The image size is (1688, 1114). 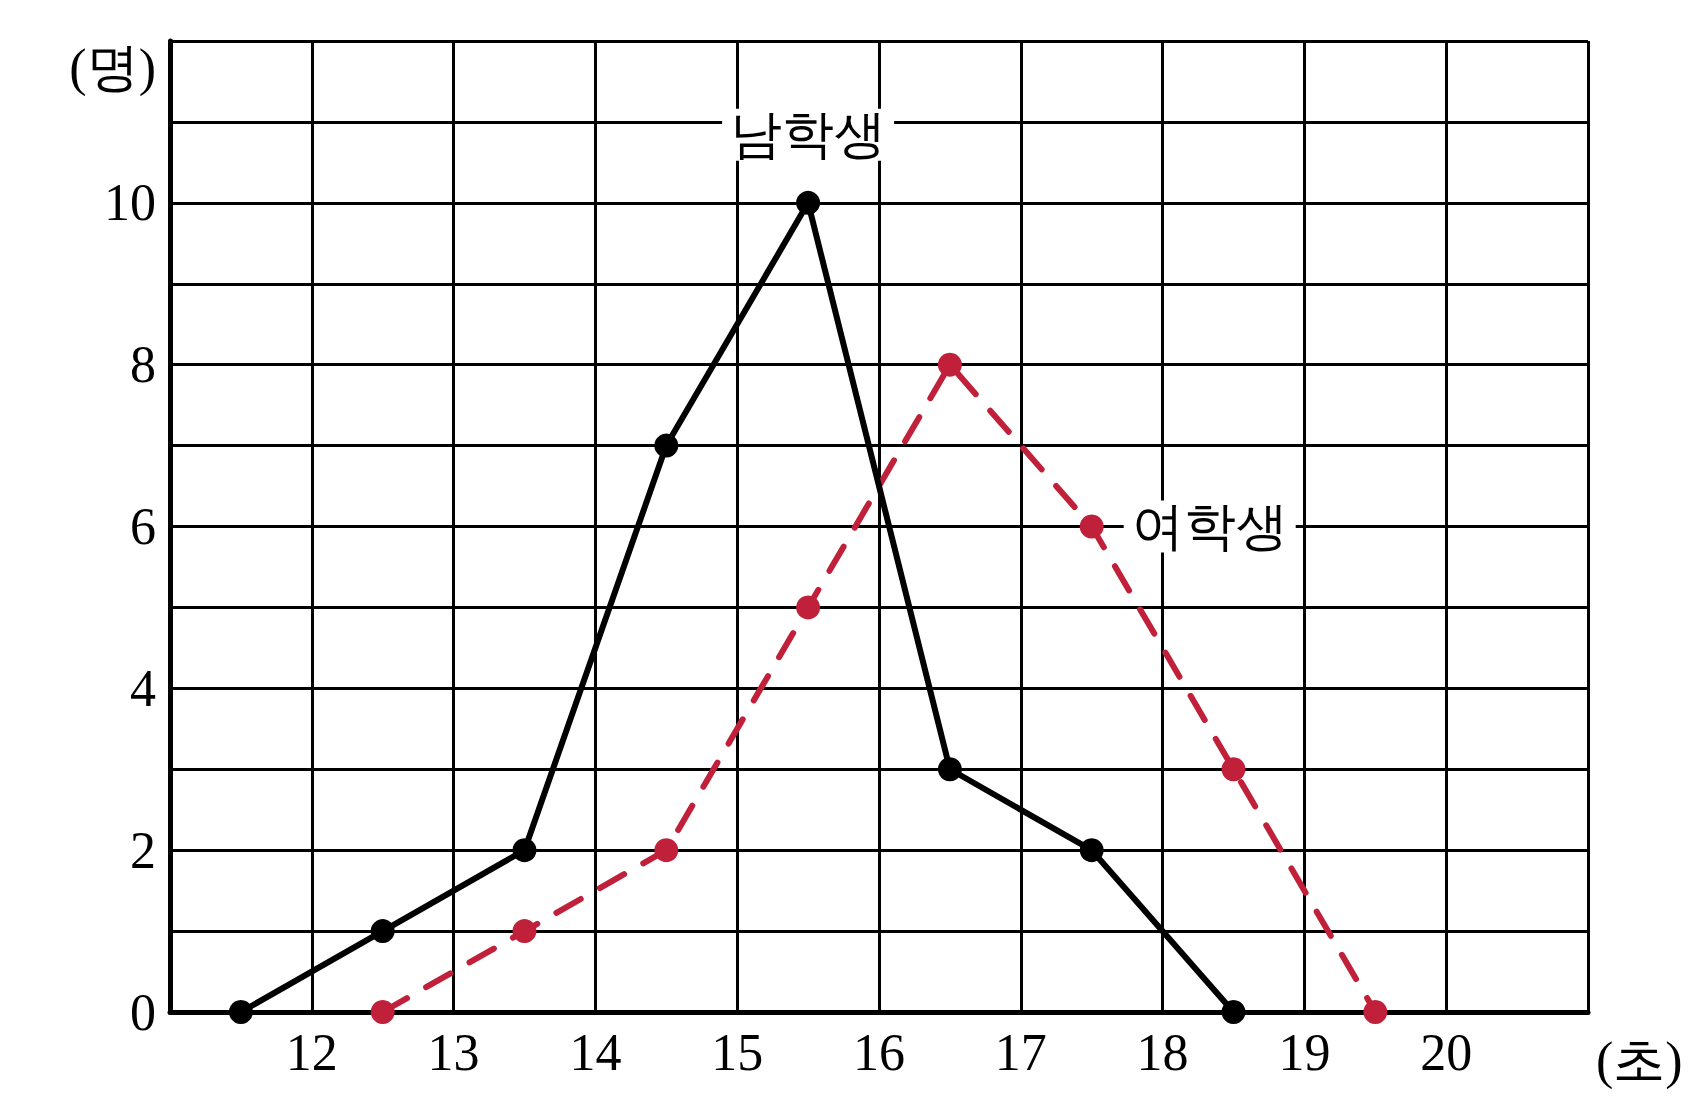 What do you see at coordinates (143, 850) in the screenshot?
I see `y-tick-label: 2` at bounding box center [143, 850].